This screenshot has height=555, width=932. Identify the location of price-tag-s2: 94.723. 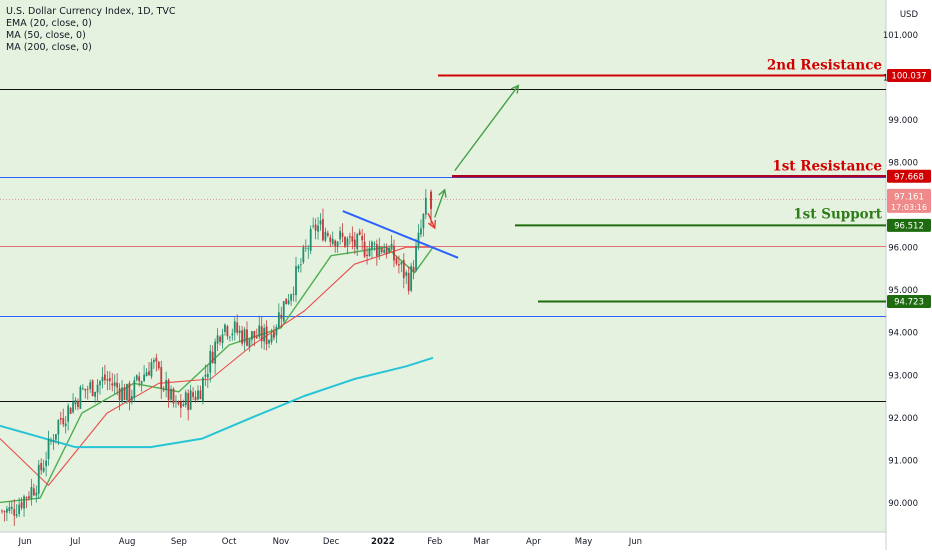
(909, 301).